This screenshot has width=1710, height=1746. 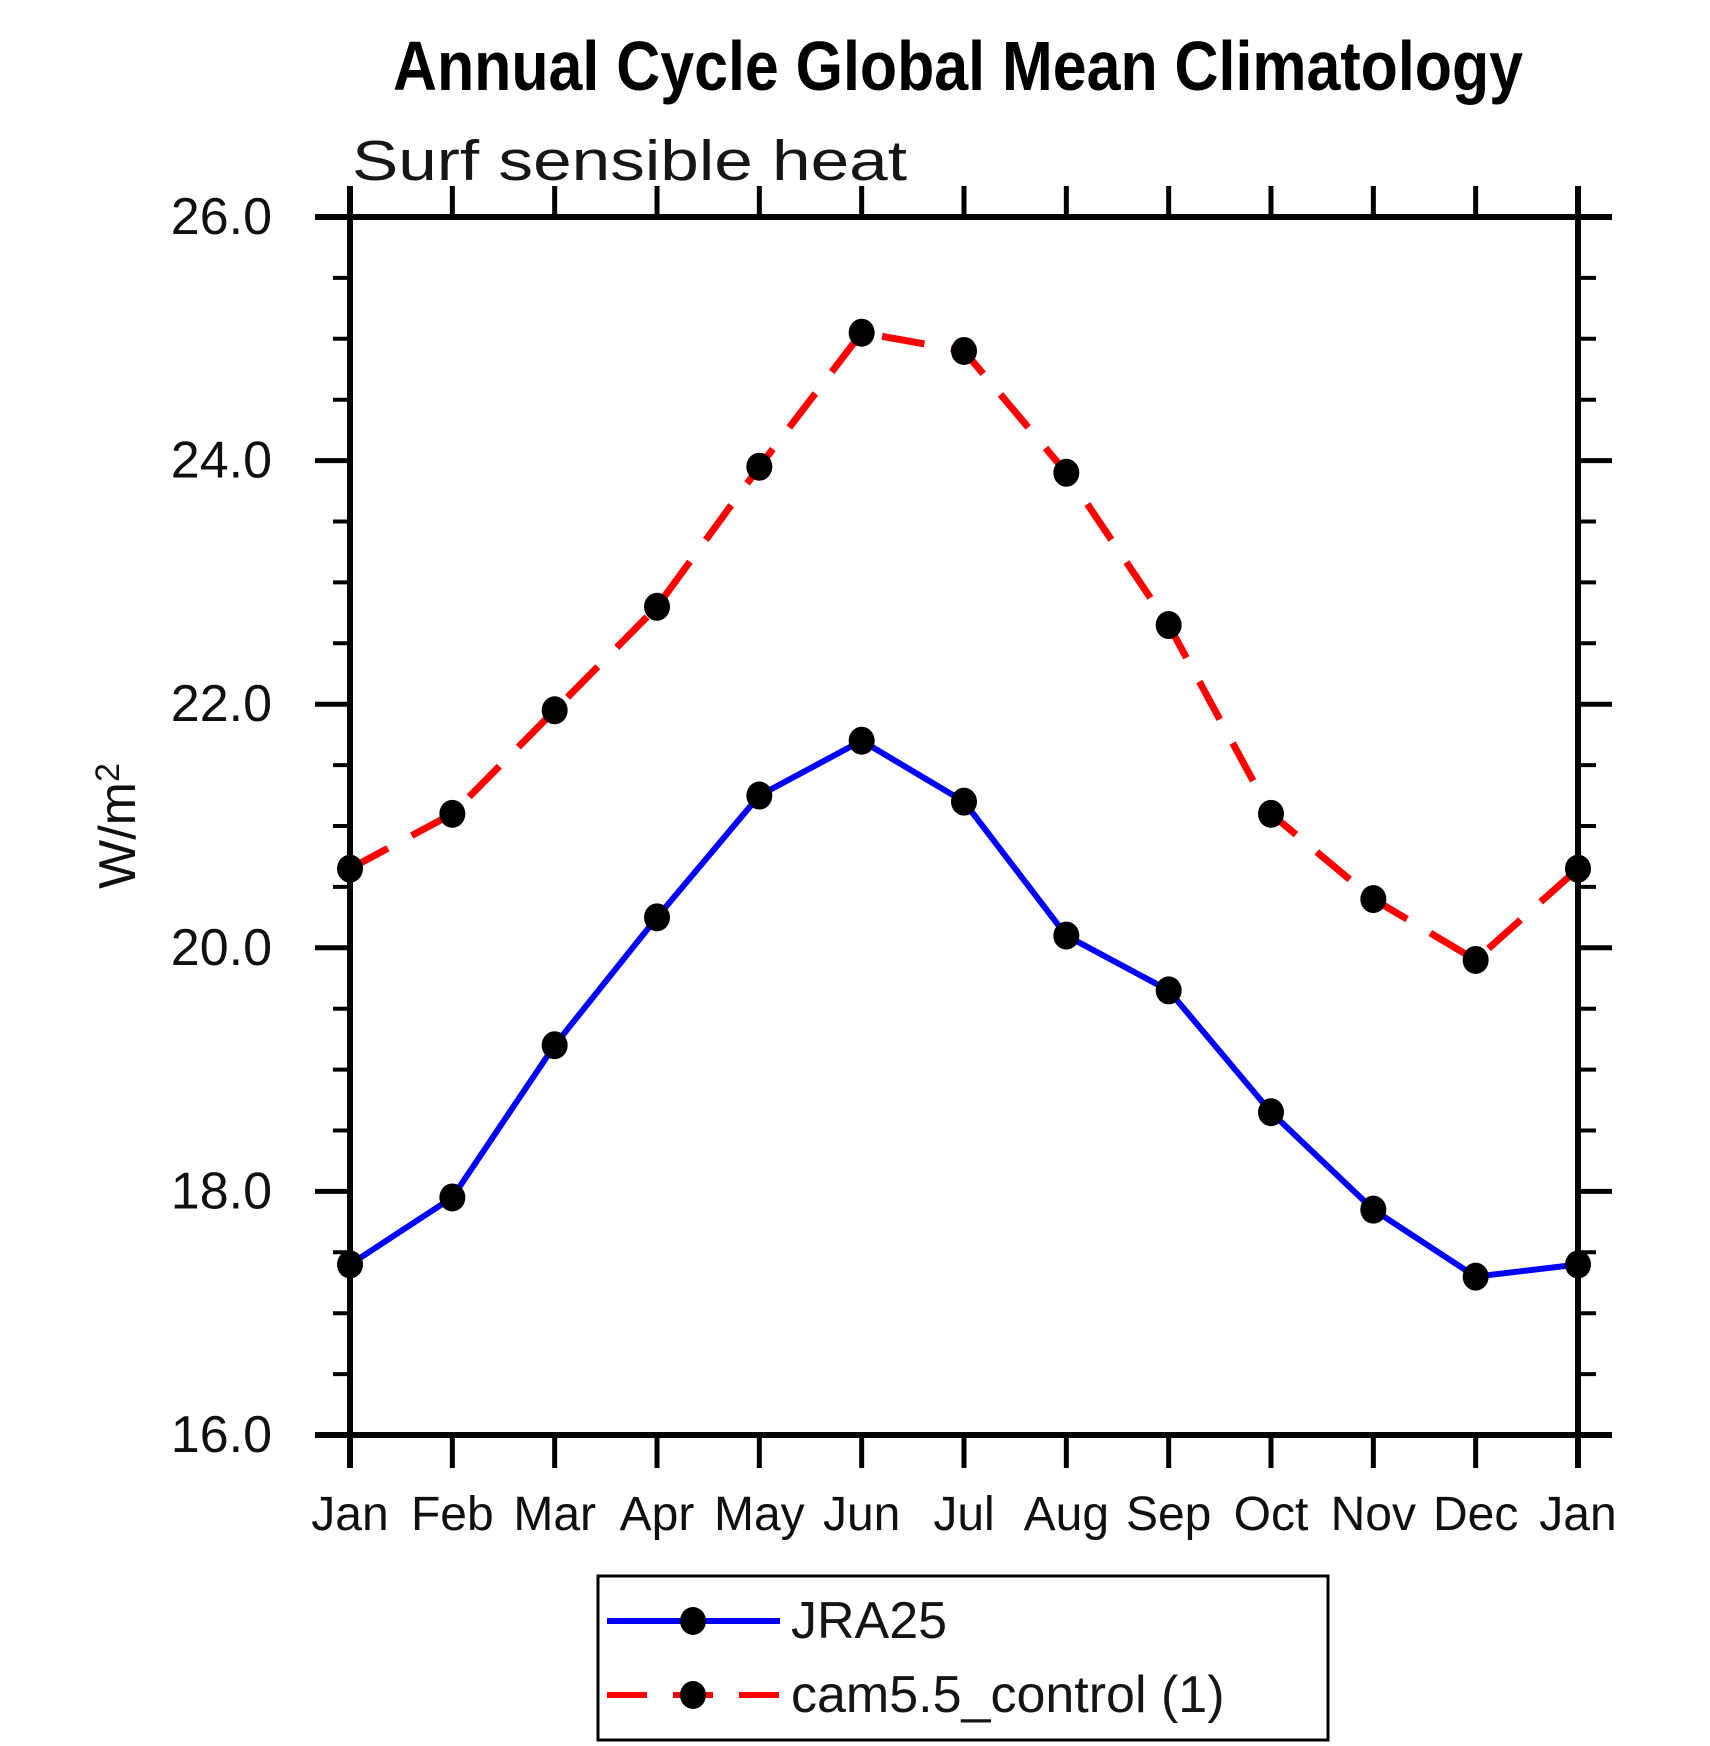 I want to click on x-axis-tick-label: Nov, so click(x=1373, y=1514).